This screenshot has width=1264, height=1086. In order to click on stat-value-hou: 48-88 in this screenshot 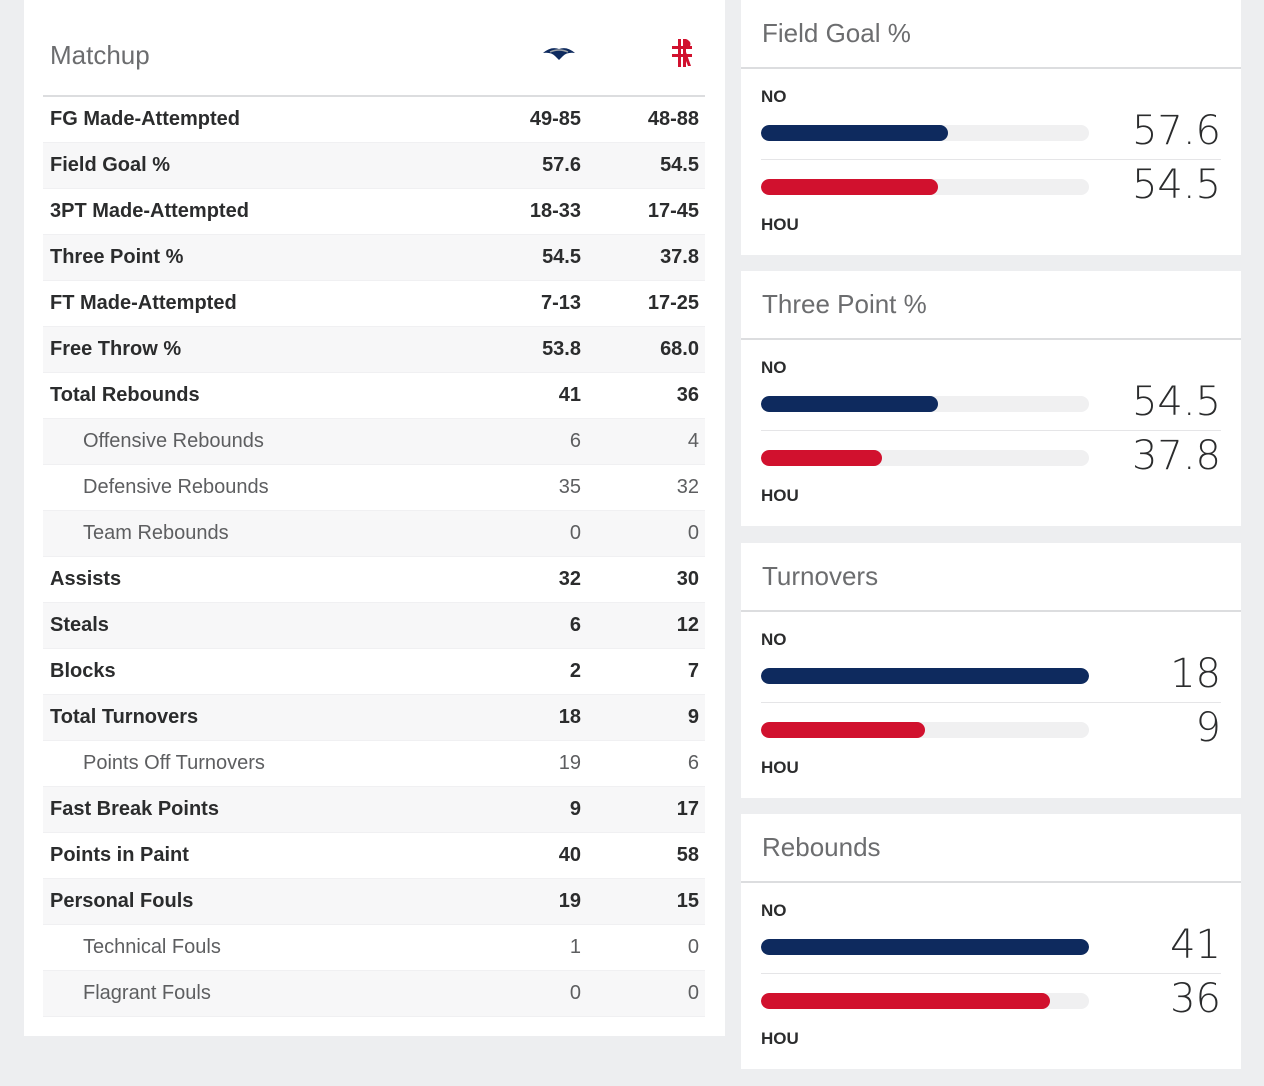, I will do `click(673, 119)`.